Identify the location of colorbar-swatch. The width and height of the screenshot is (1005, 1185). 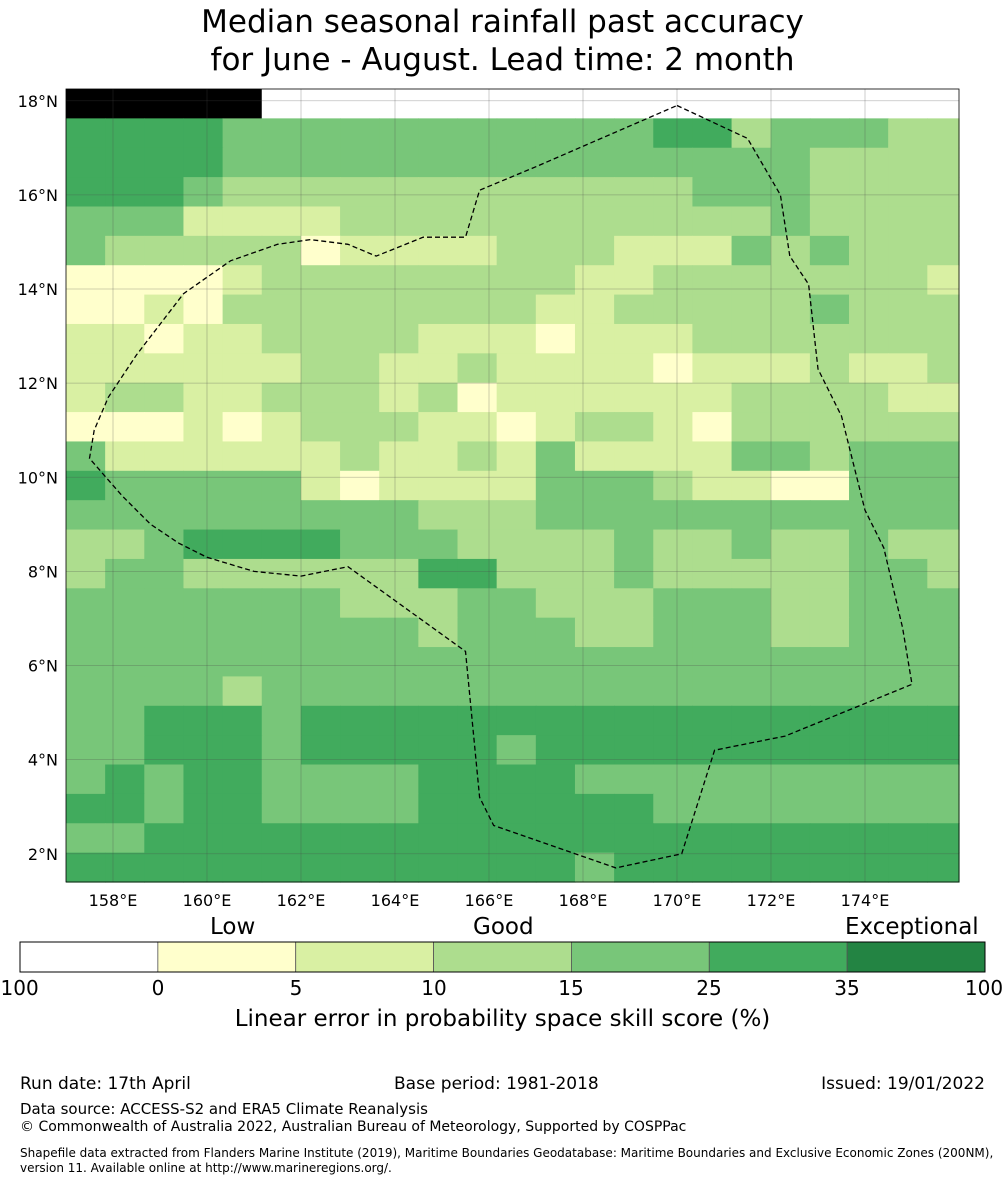
(916, 957).